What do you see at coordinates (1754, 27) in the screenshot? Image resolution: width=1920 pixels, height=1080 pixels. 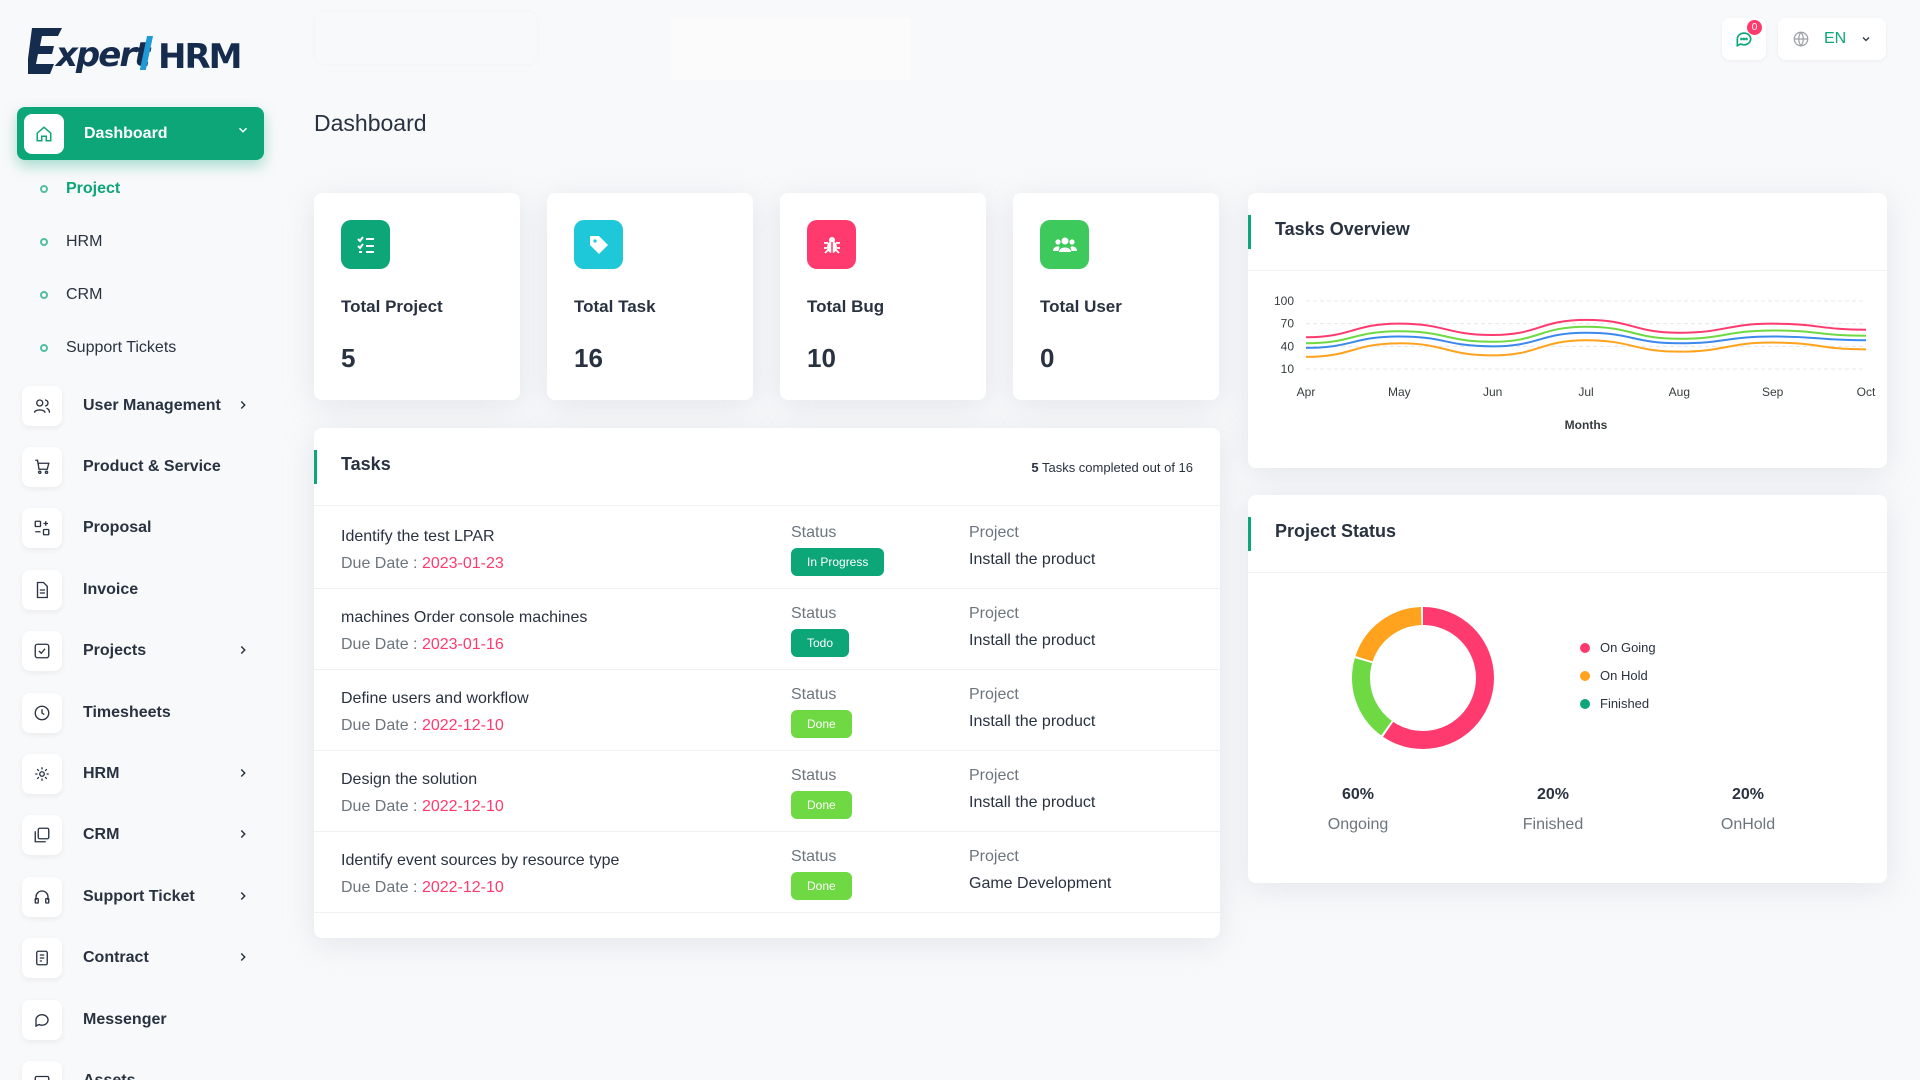 I see `notification-badge: 0` at bounding box center [1754, 27].